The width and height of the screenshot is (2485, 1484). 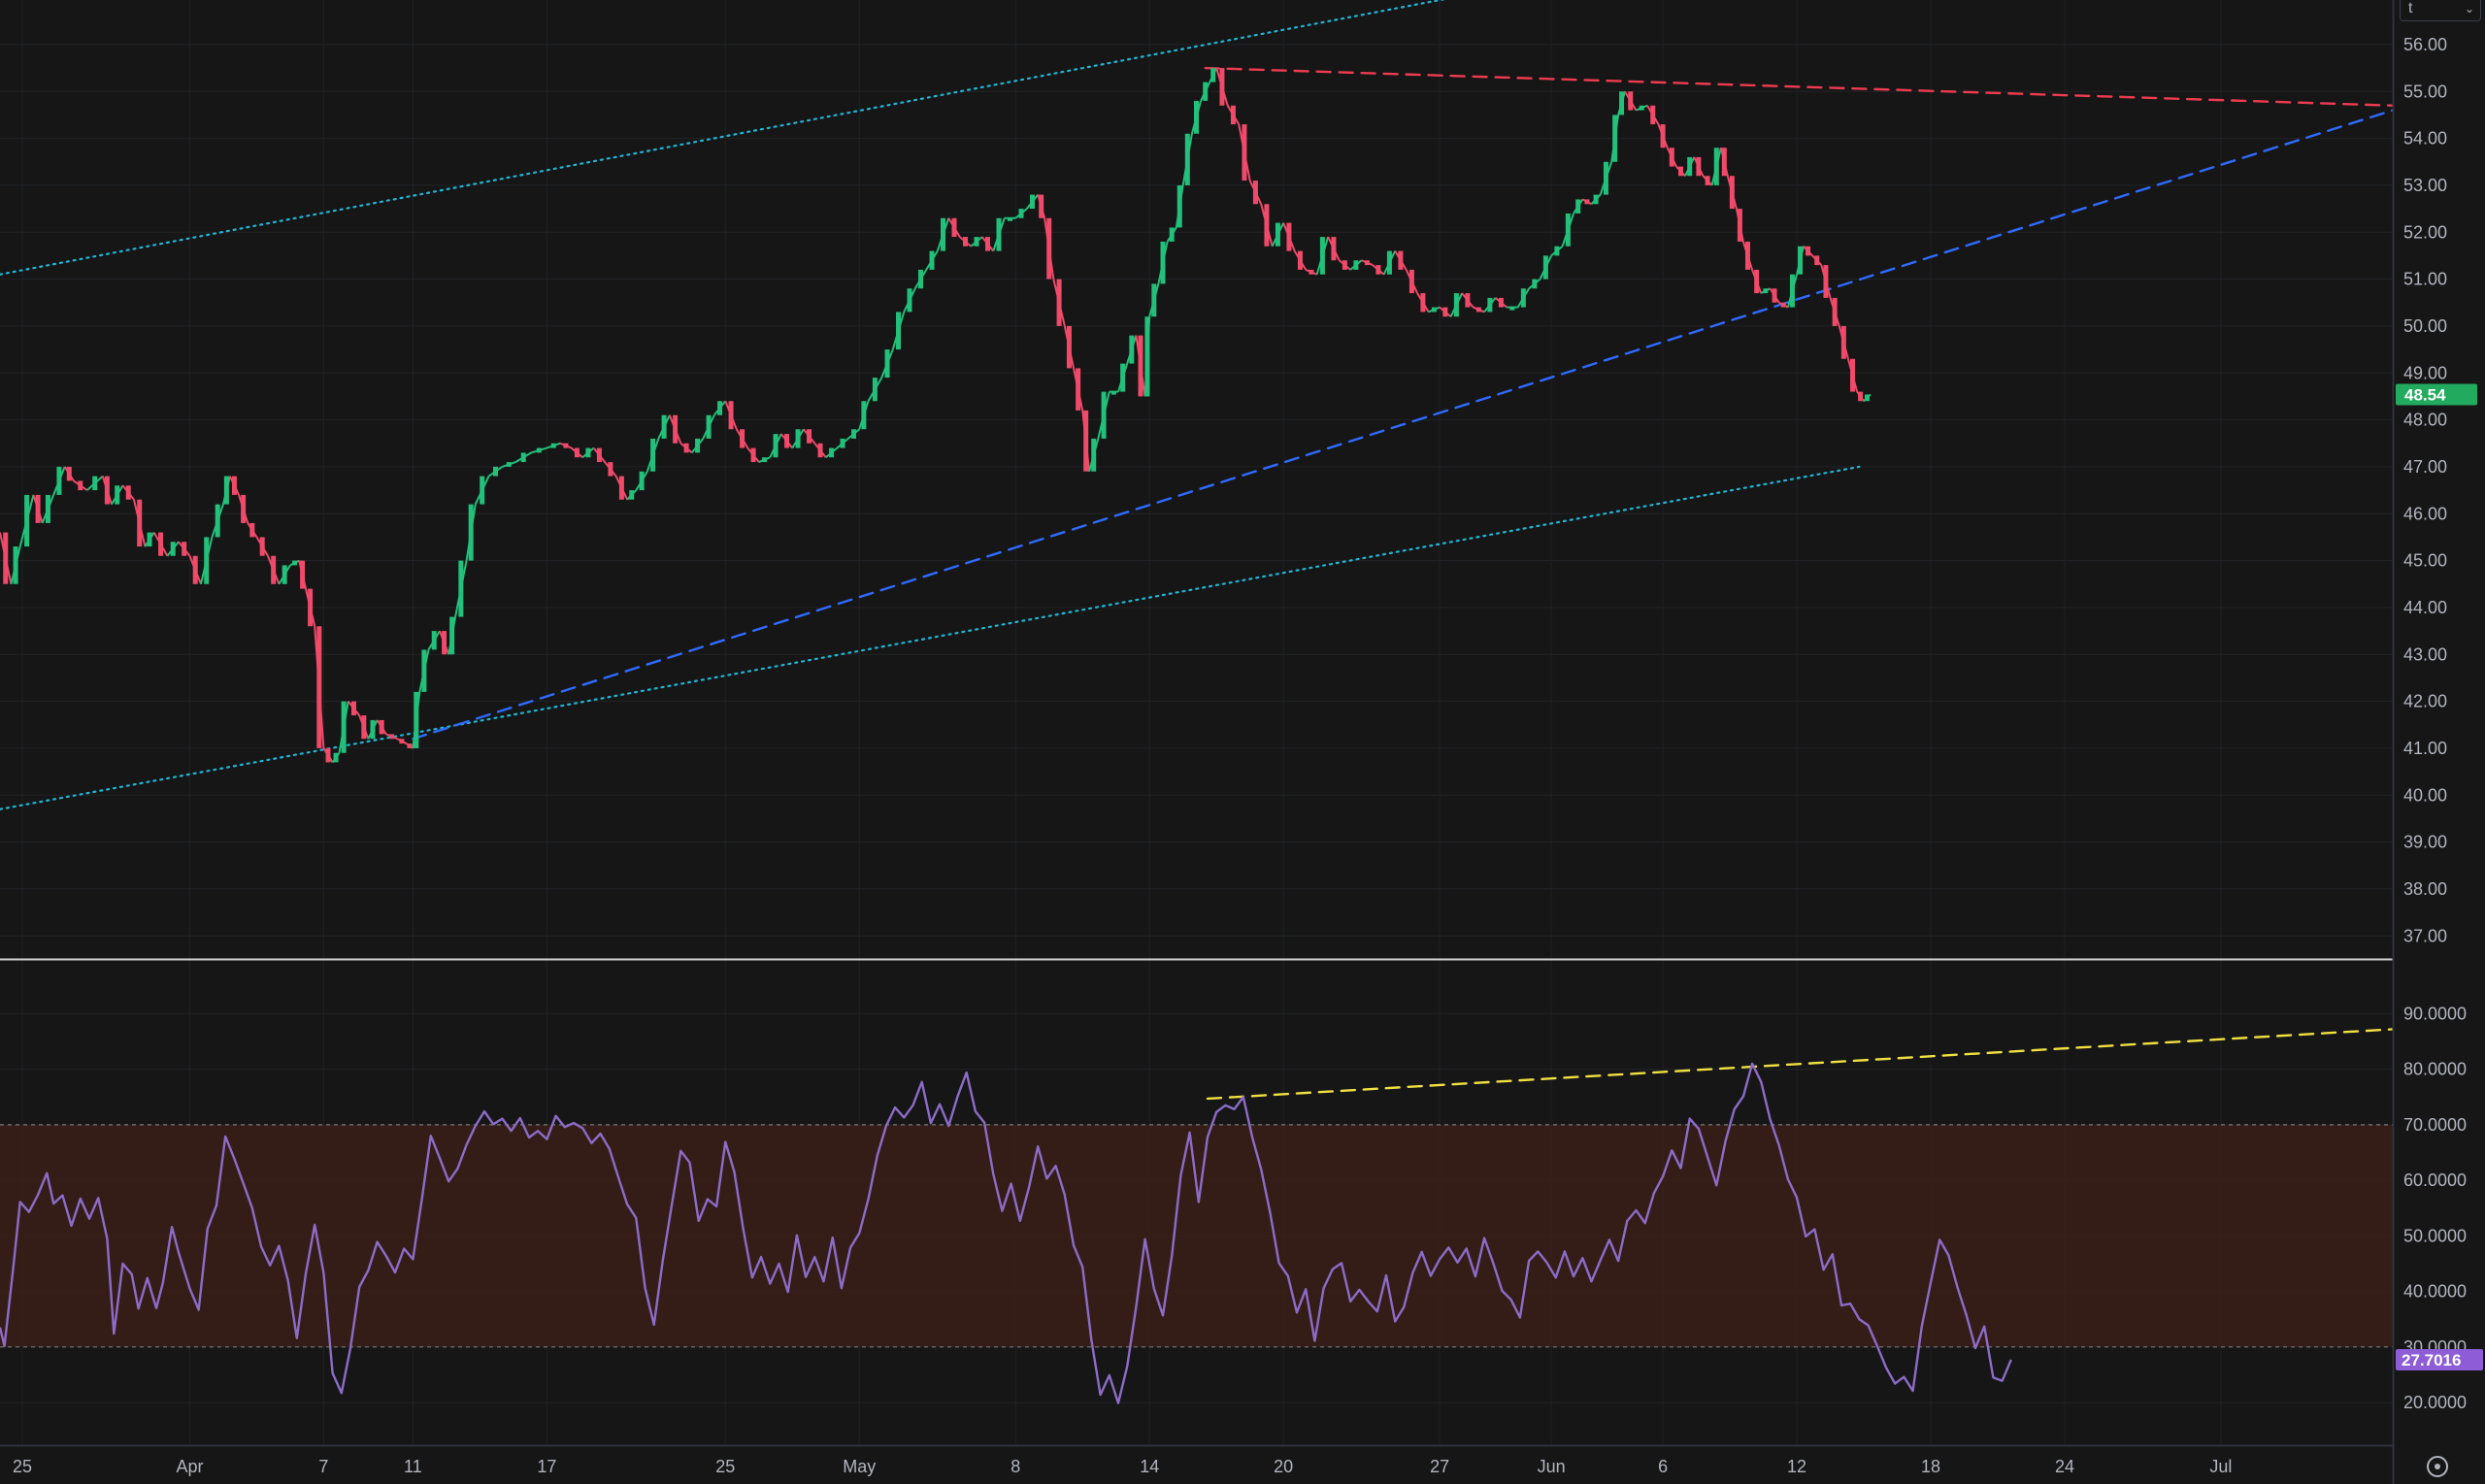 I want to click on rsi-tick-label: 40.0000, so click(x=2435, y=1292).